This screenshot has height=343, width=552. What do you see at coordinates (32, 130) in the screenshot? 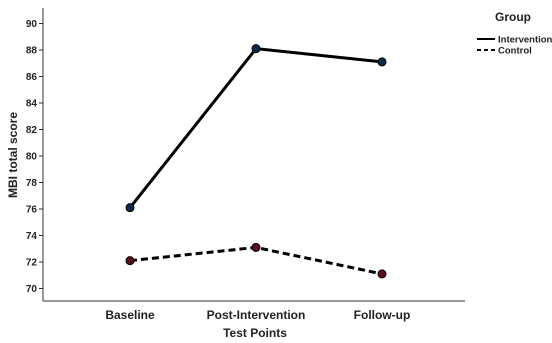
I see `y-tick-label: 82` at bounding box center [32, 130].